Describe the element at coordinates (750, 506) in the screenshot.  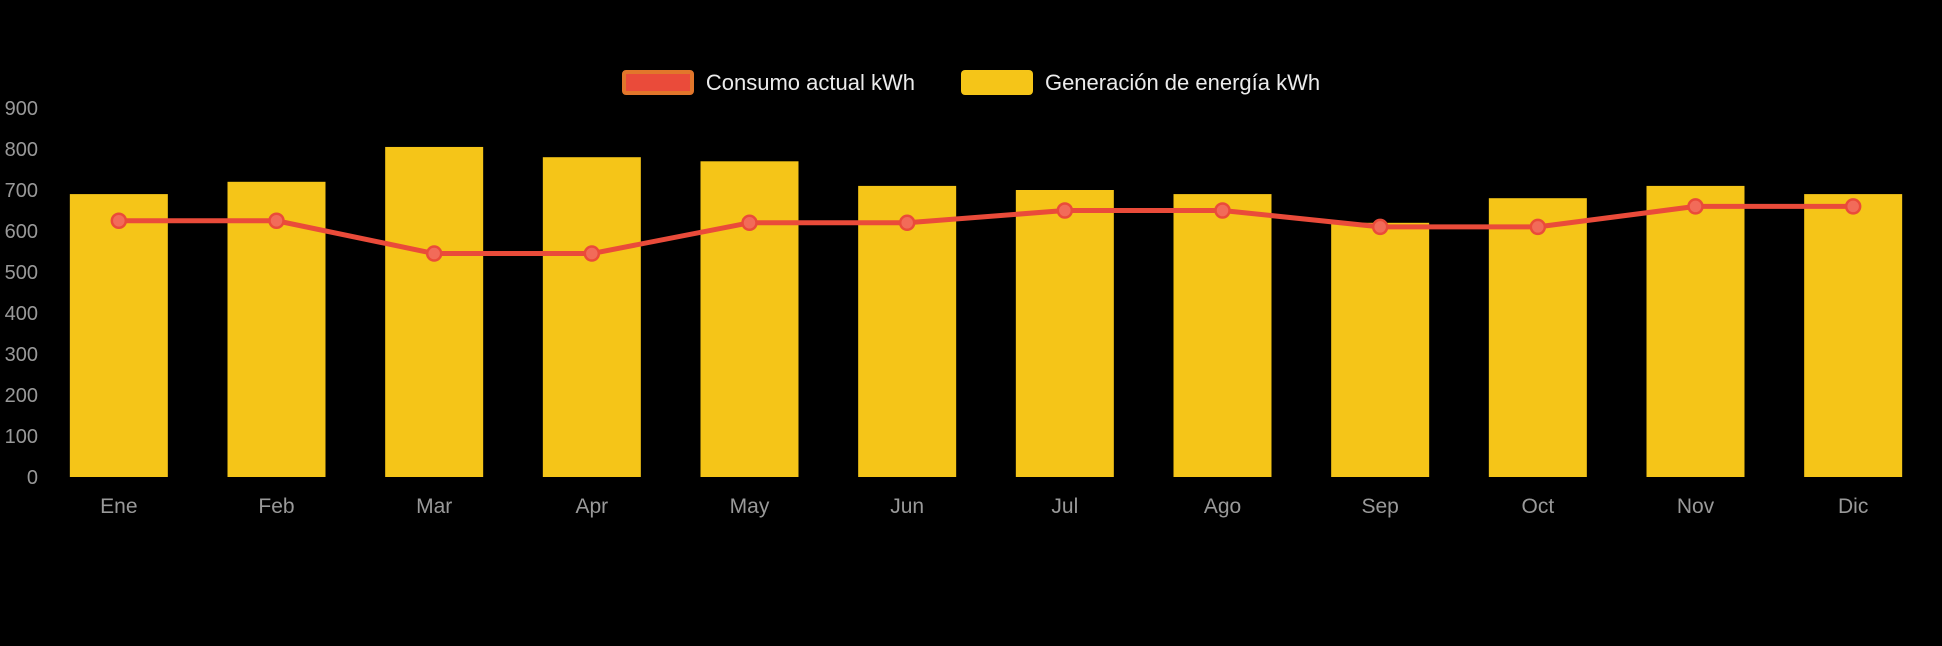
I see `x-axis-label-May: May` at that location.